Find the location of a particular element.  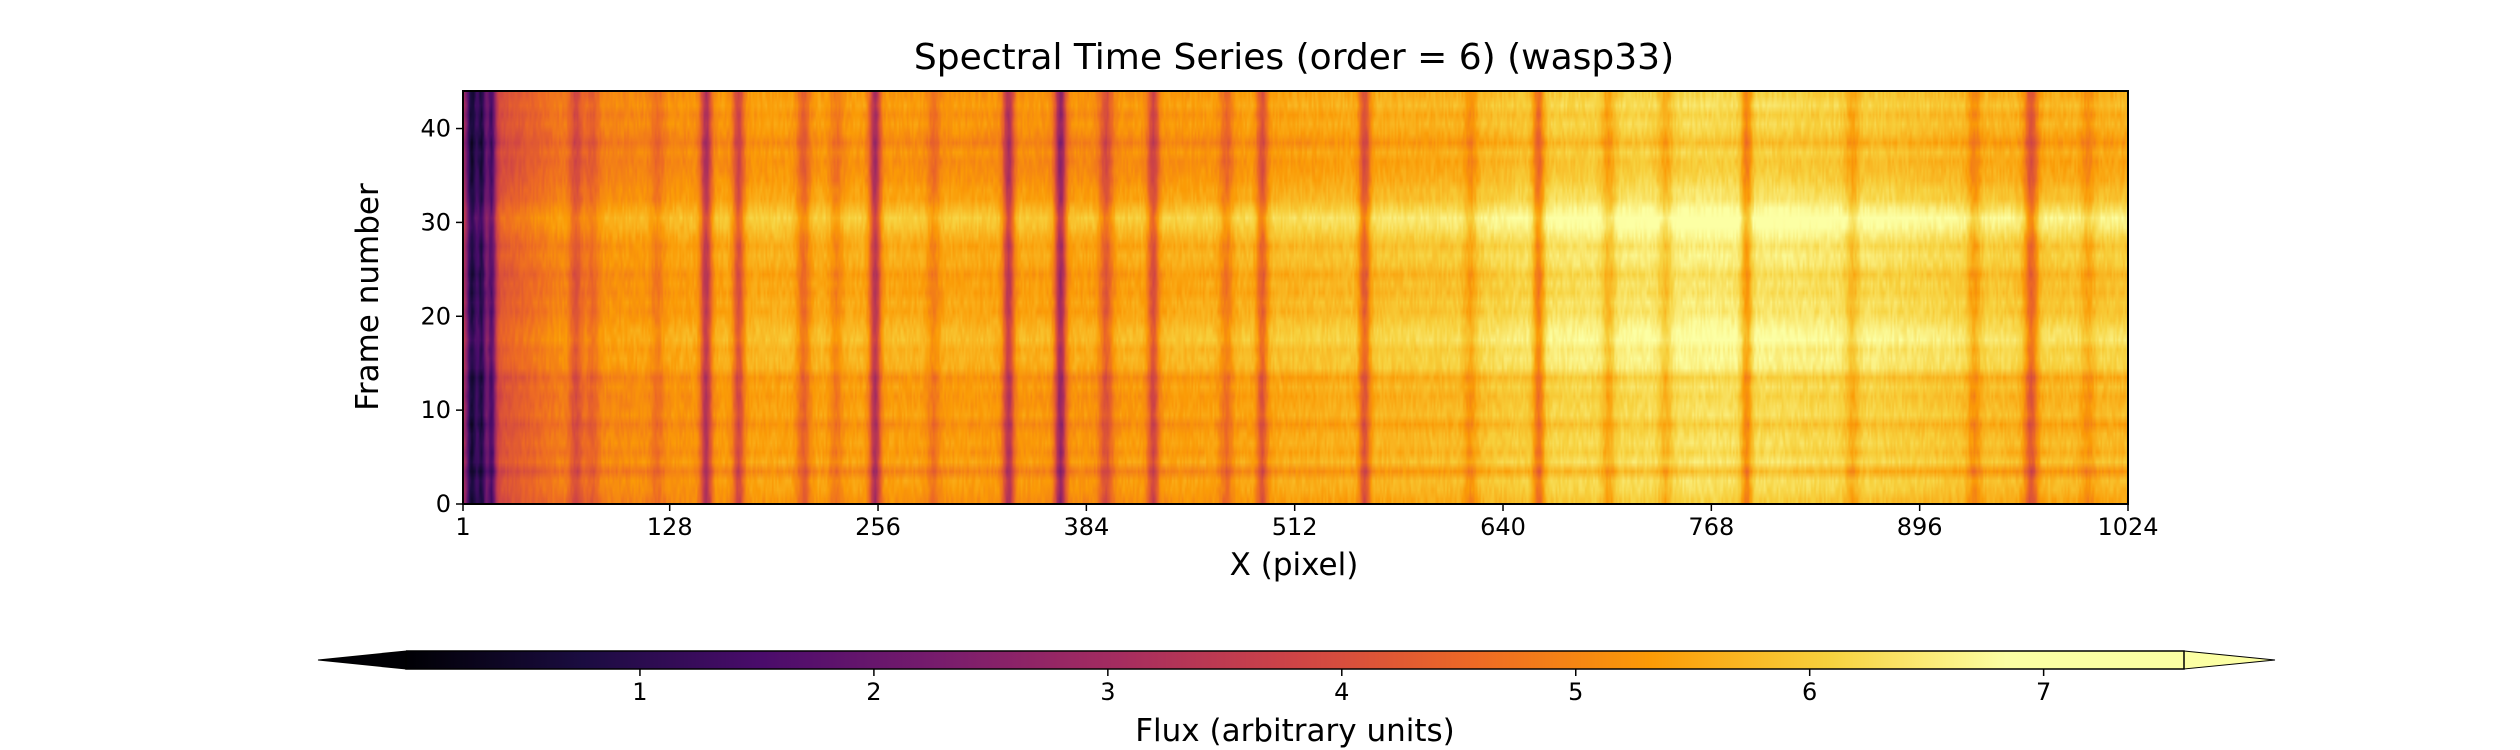

colorbar-tick-label: 5 is located at coordinates (1575, 692).